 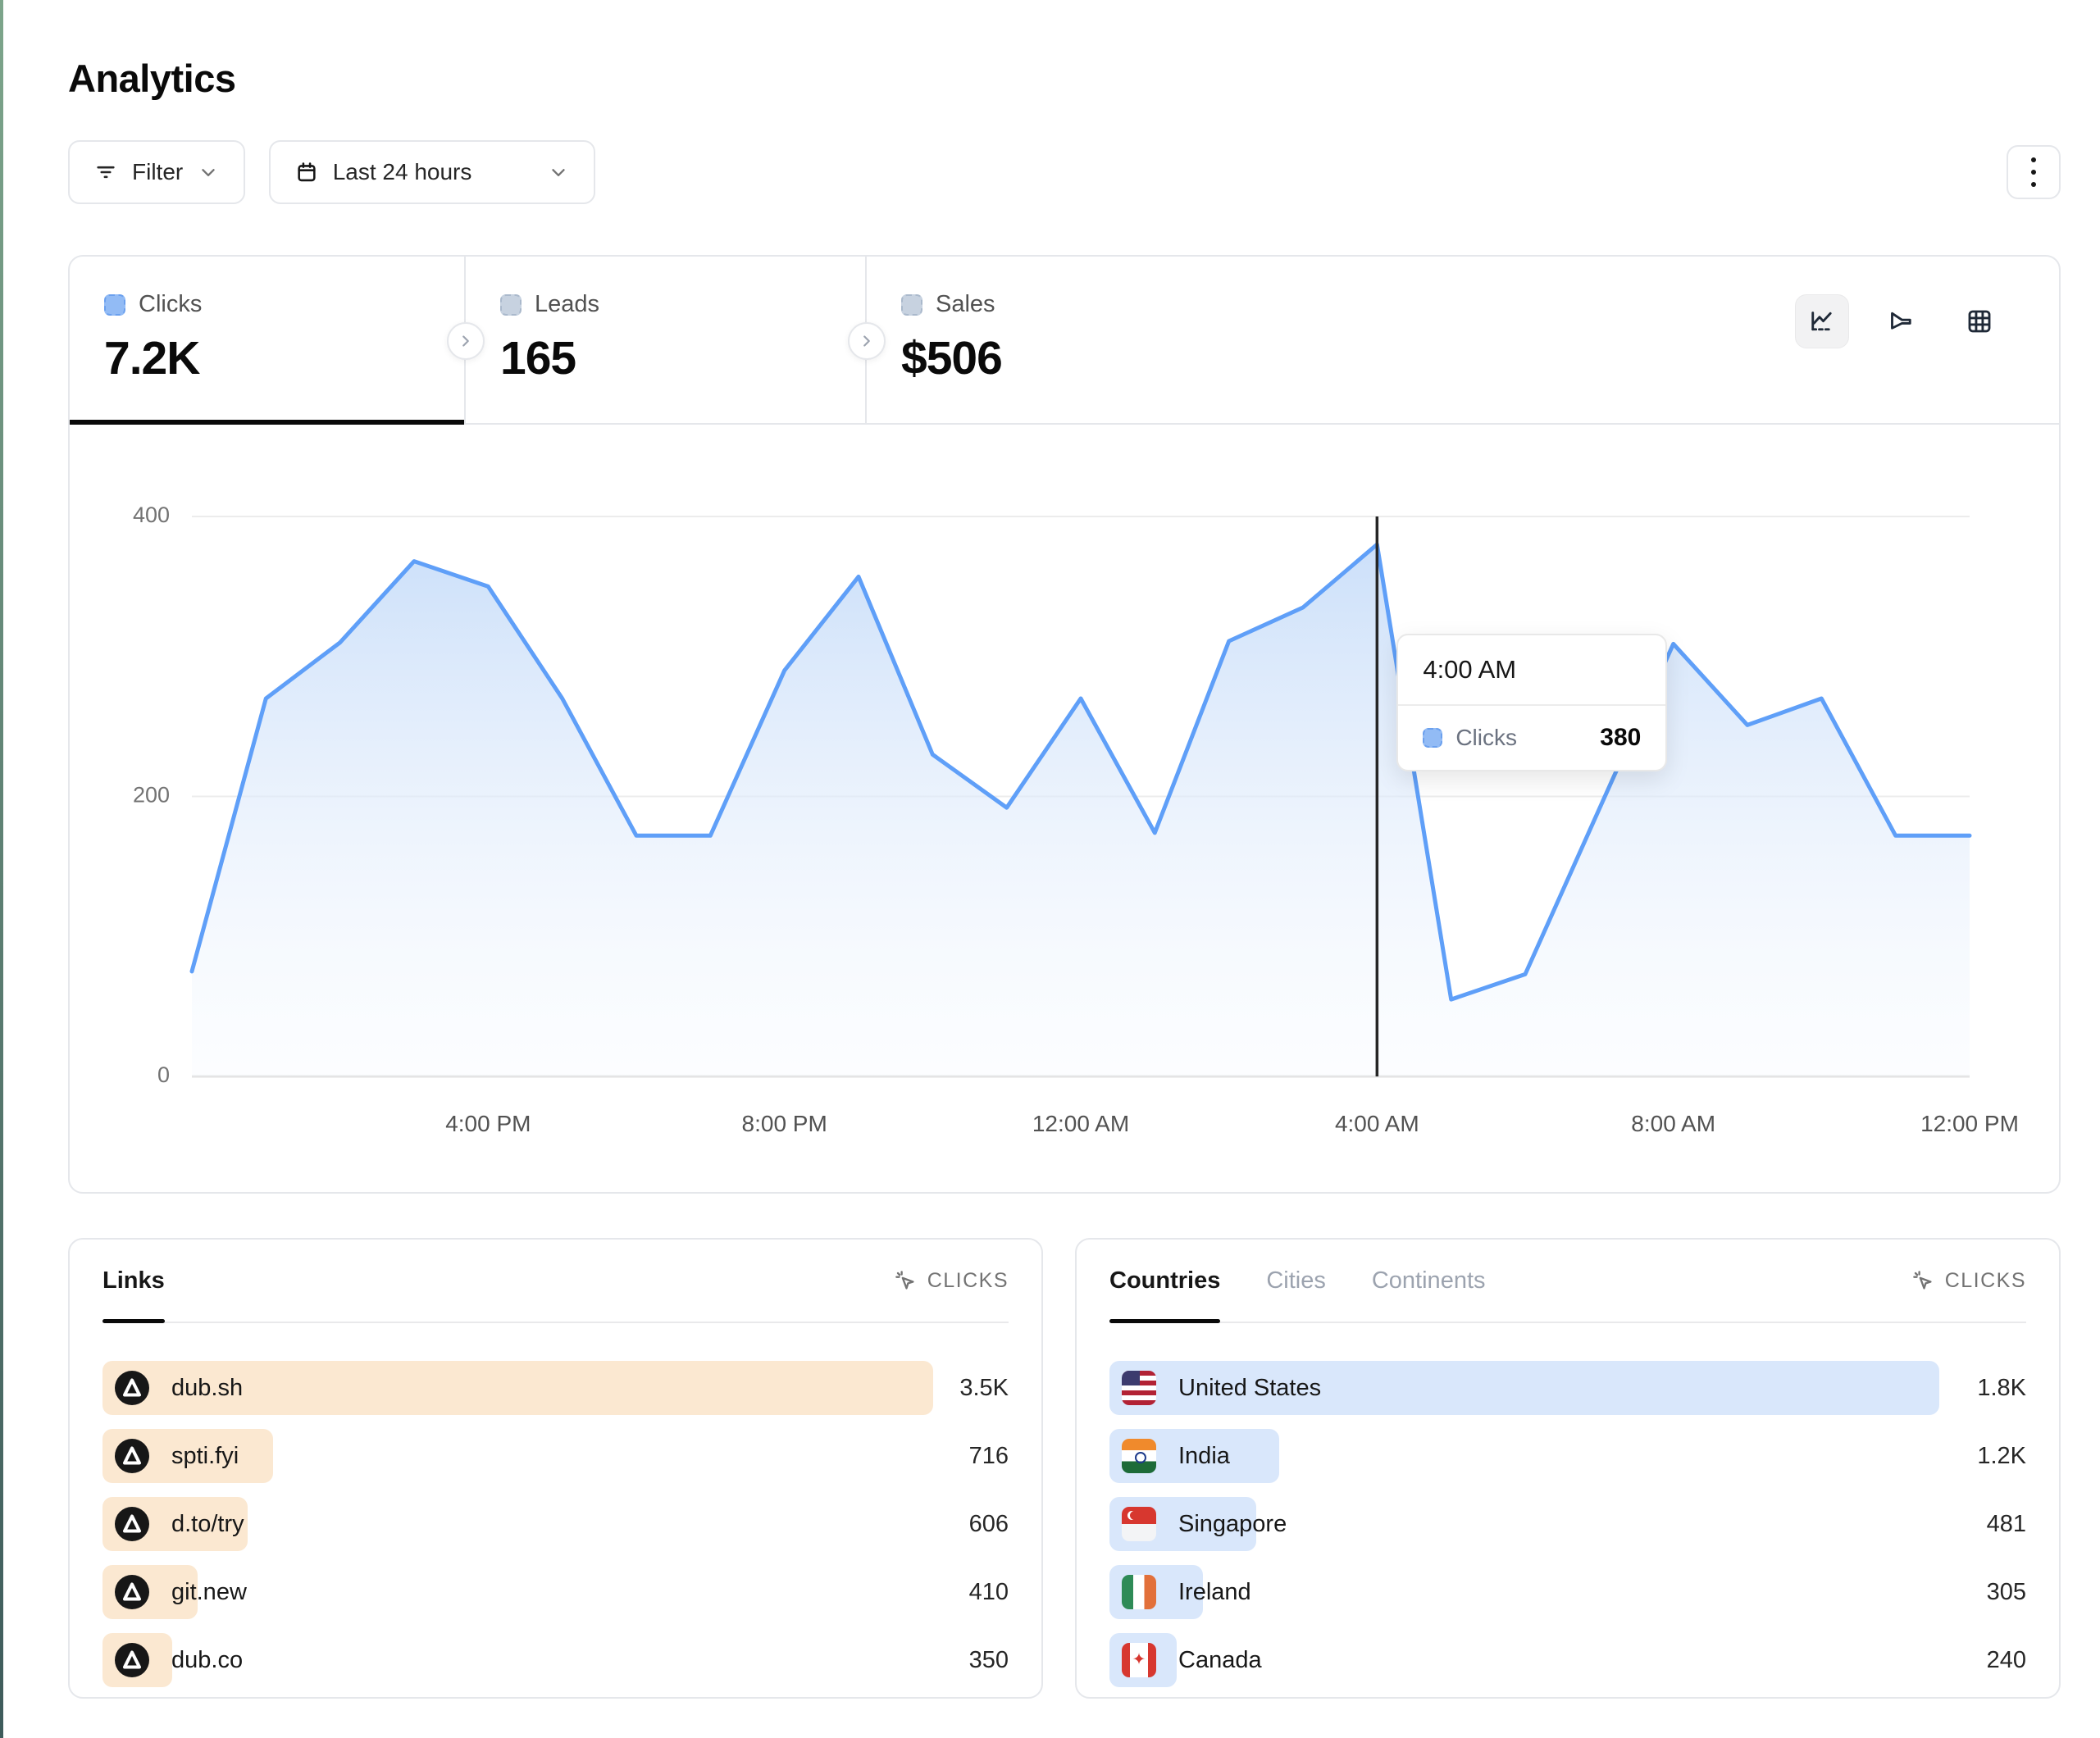 I want to click on row-click-count: 606, so click(x=988, y=1523).